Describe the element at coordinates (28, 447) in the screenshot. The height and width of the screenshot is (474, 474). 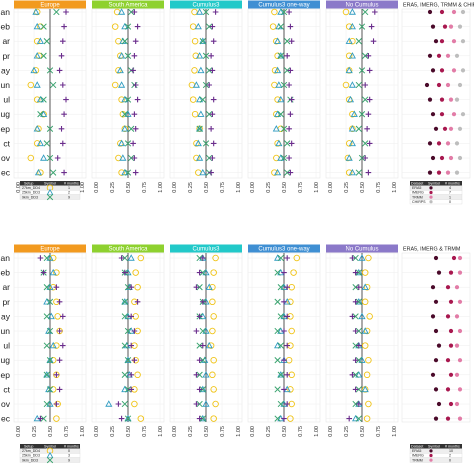
I see `legend-header: Setup` at that location.